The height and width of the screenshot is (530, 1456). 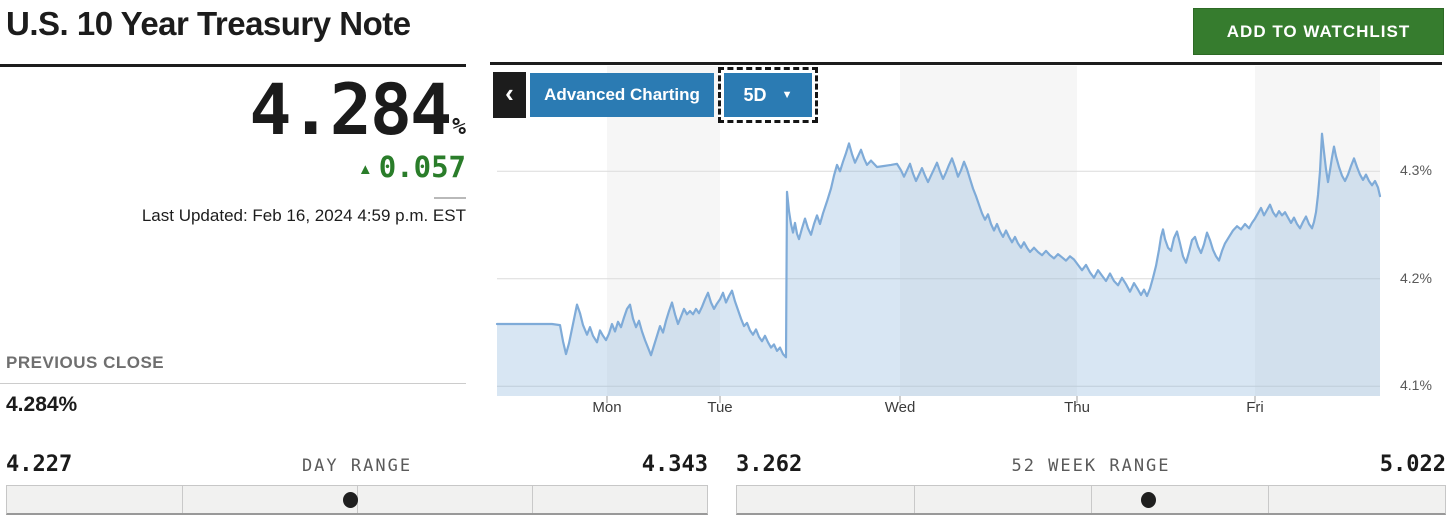 What do you see at coordinates (357, 466) in the screenshot?
I see `day-range-label: DAY RANGE` at bounding box center [357, 466].